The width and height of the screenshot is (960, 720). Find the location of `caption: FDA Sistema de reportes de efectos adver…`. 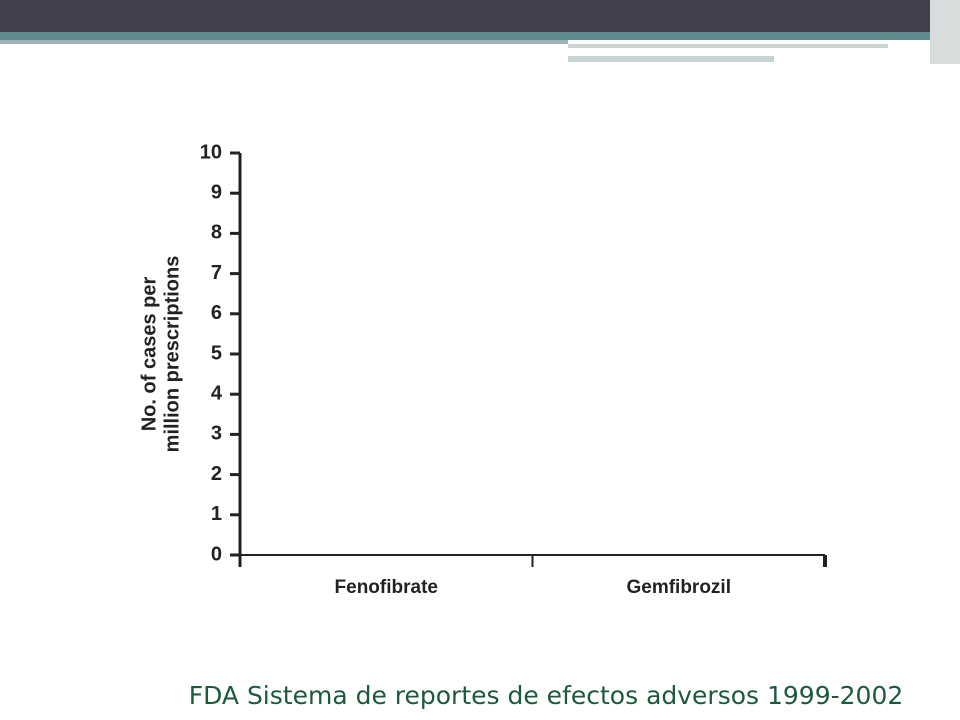

caption: FDA Sistema de reportes de efectos adver… is located at coordinates (546, 695).